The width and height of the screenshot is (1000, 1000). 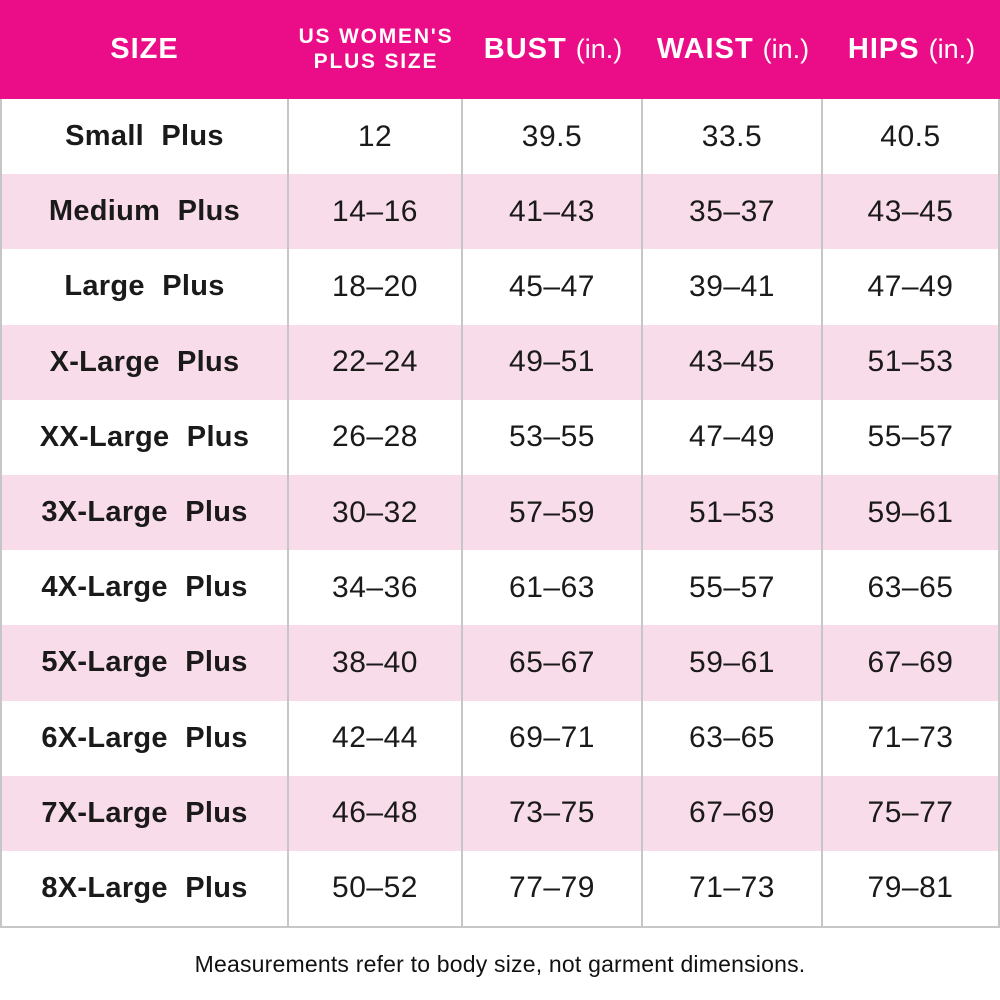 I want to click on bust-cell: 45–47, so click(x=553, y=287).